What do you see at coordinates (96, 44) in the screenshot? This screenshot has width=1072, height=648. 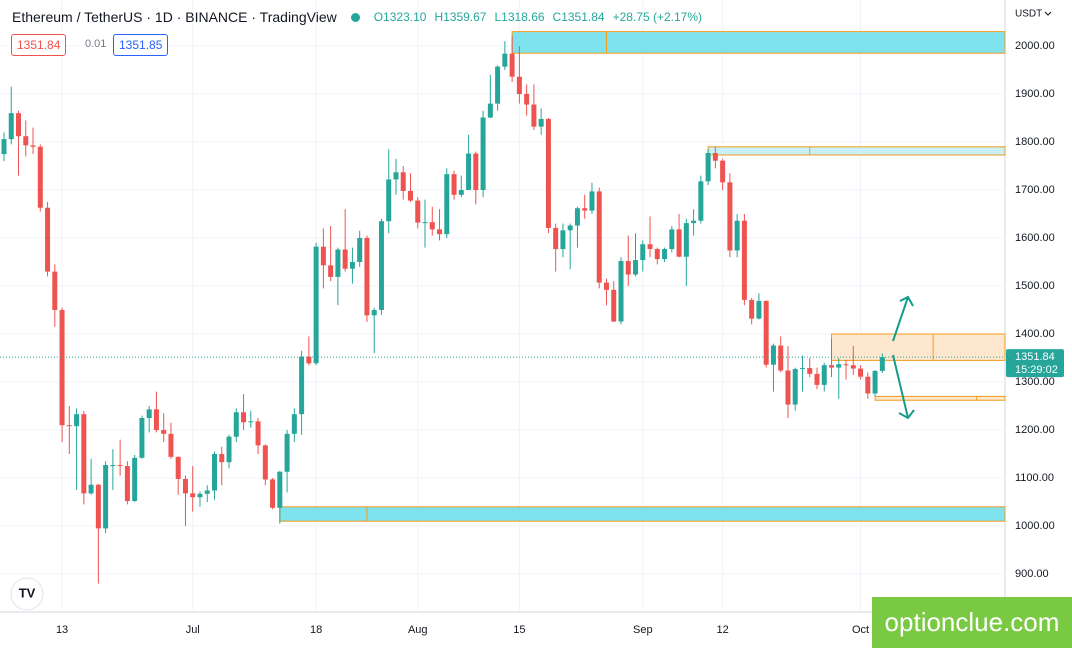 I see `spread: 0.01` at bounding box center [96, 44].